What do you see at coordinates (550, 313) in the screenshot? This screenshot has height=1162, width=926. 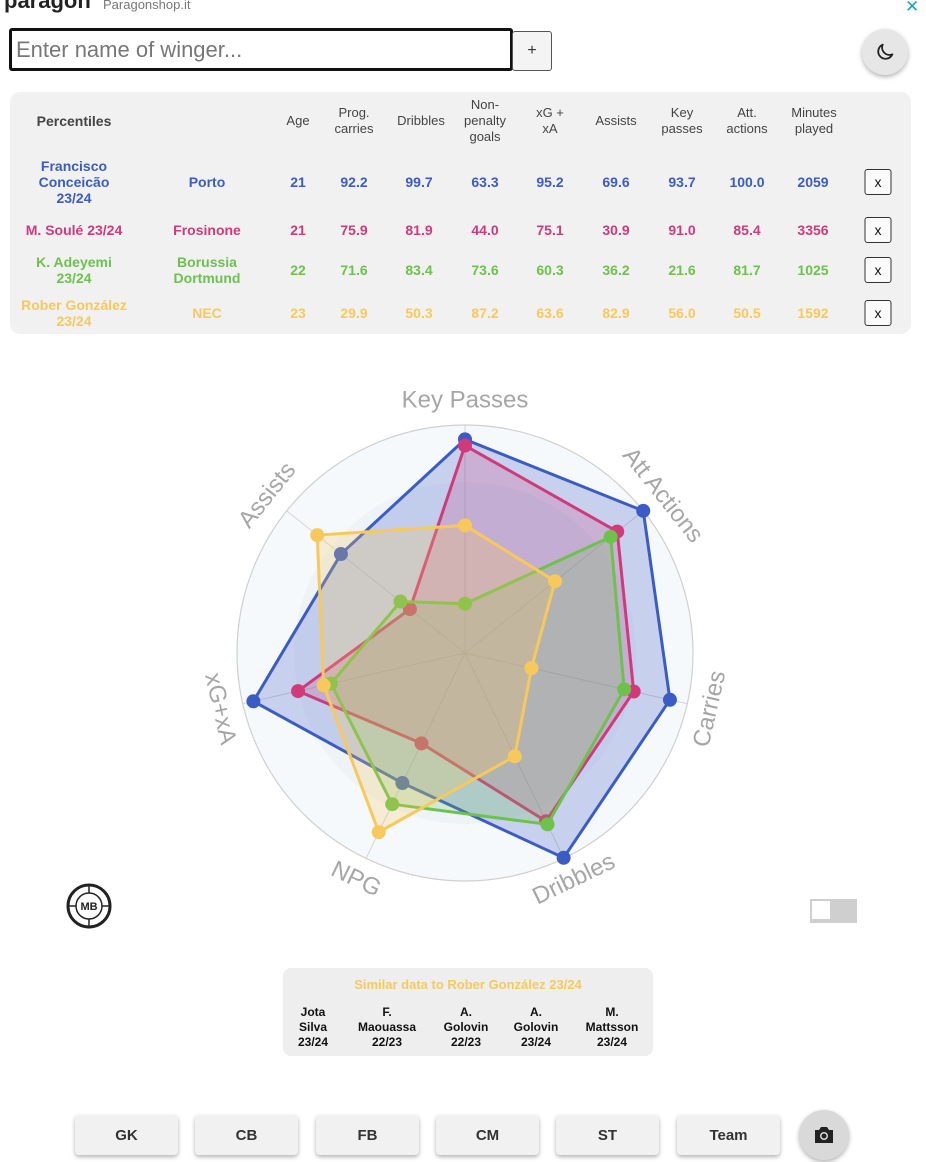 I see `cell-xgxa: 63.6` at bounding box center [550, 313].